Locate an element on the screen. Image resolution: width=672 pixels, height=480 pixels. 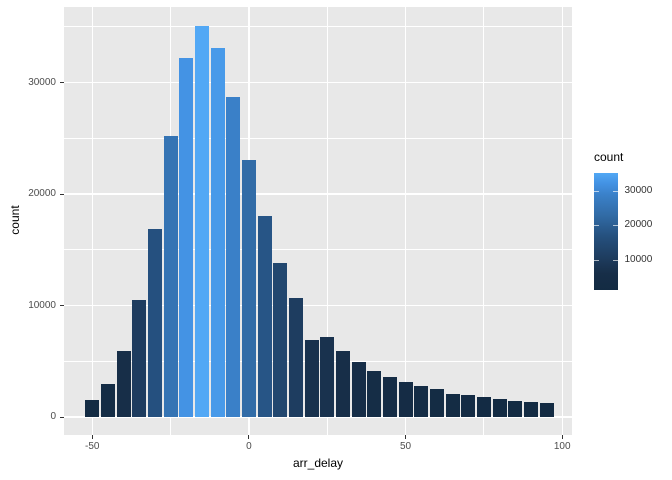
x-tick-label: -50 is located at coordinates (92, 446).